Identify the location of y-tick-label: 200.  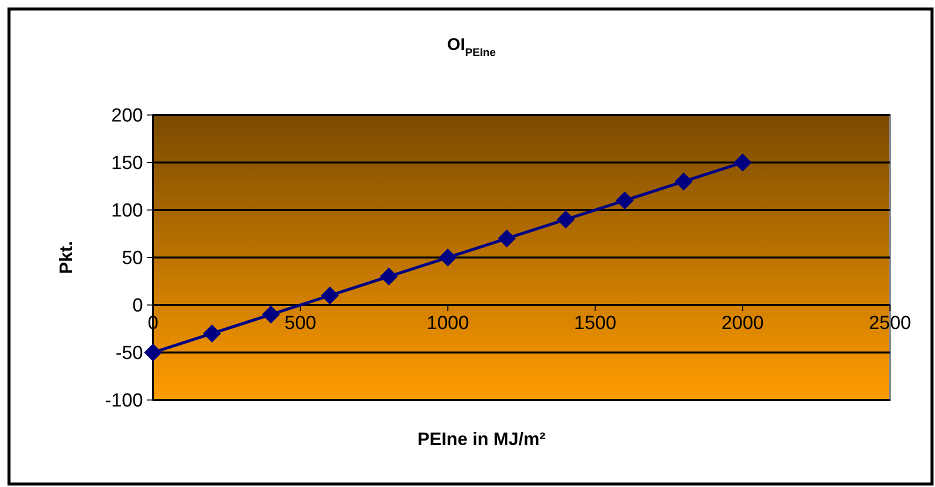
(127, 116).